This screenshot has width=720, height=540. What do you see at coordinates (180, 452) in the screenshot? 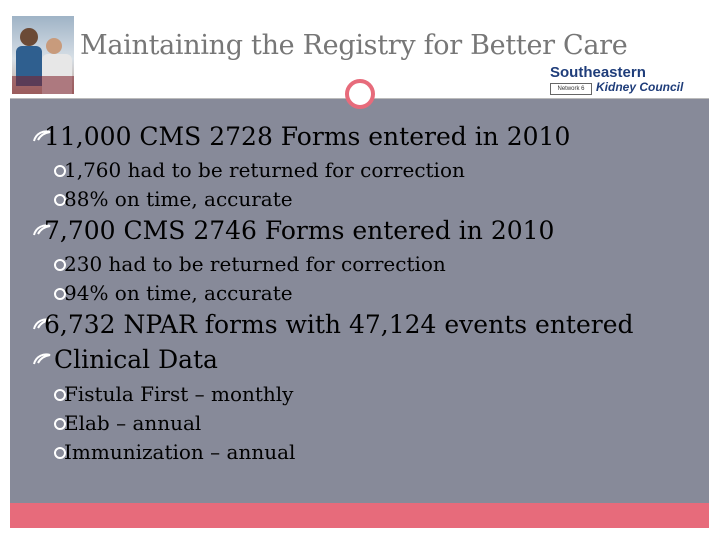
I see `bullet-immunization: Immunization – annual` at bounding box center [180, 452].